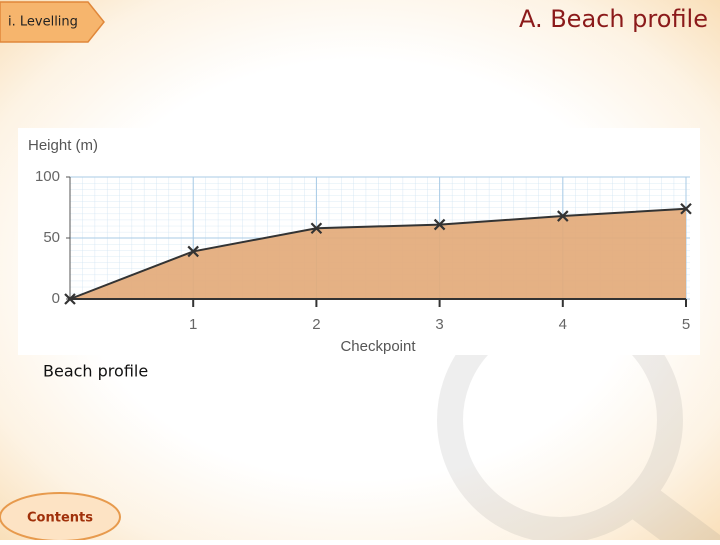 This screenshot has width=720, height=545. I want to click on profile-line, so click(378, 253).